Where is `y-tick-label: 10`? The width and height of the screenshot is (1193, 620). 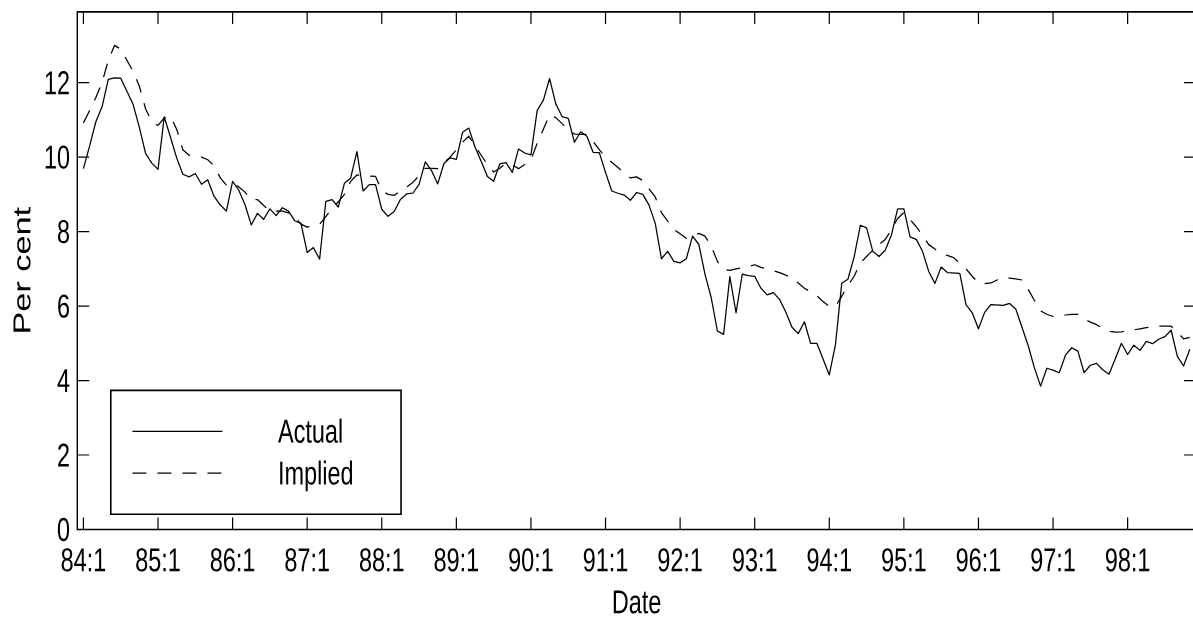 y-tick-label: 10 is located at coordinates (57, 157).